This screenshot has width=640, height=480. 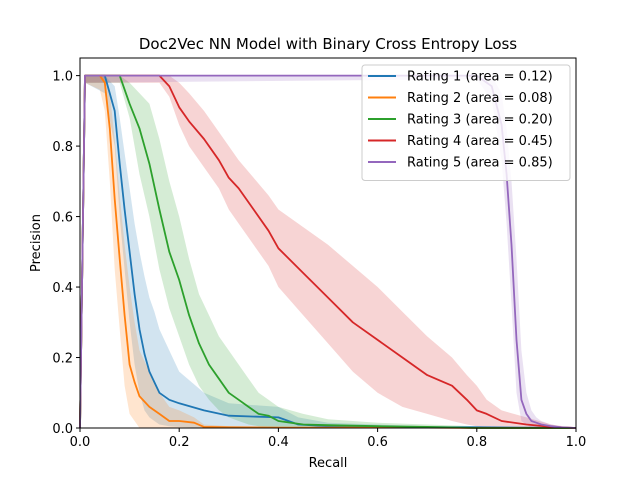 What do you see at coordinates (480, 98) in the screenshot?
I see `legend-label-rating-2: Rating 2 (area = 0.08)` at bounding box center [480, 98].